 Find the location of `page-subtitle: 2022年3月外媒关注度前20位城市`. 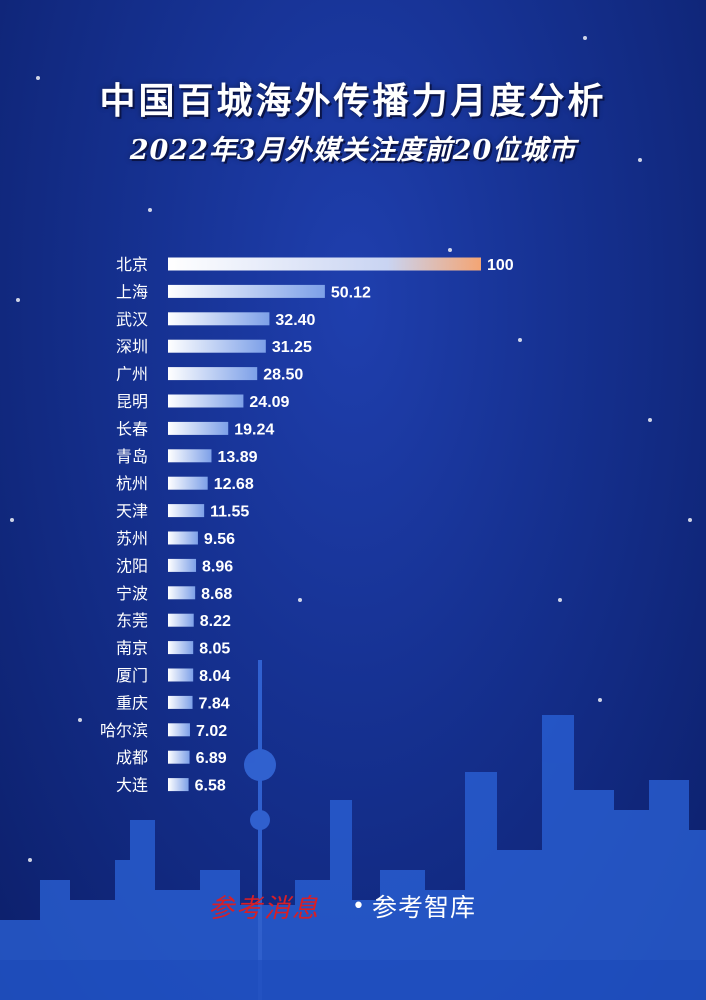

page-subtitle: 2022年3月外媒关注度前20位城市 is located at coordinates (353, 150).